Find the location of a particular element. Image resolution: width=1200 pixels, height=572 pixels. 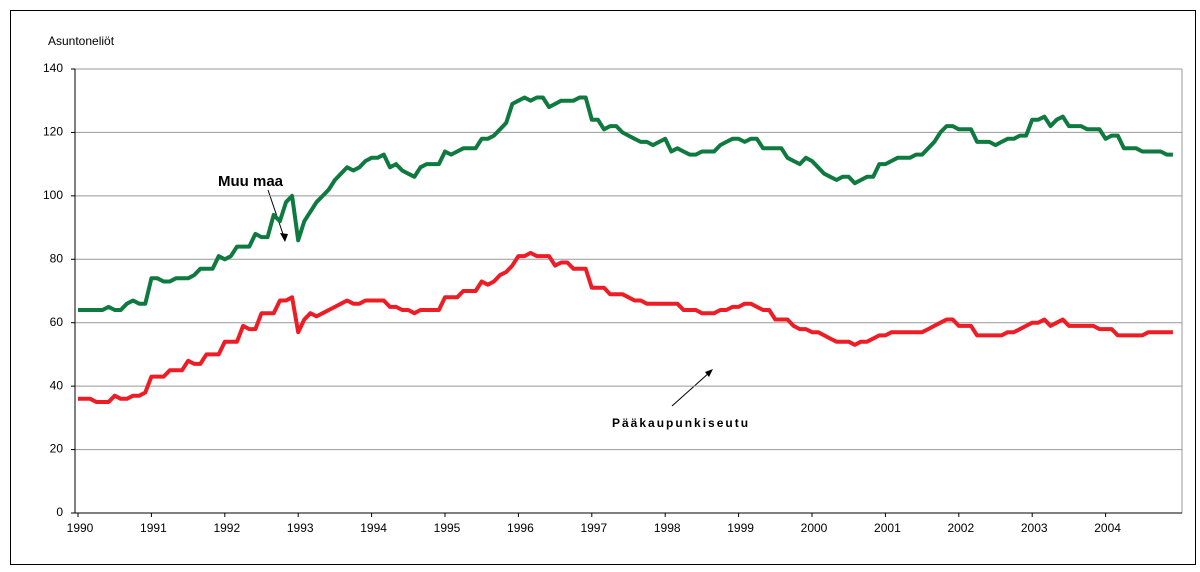

series-annotation: Muu maa is located at coordinates (251, 181).